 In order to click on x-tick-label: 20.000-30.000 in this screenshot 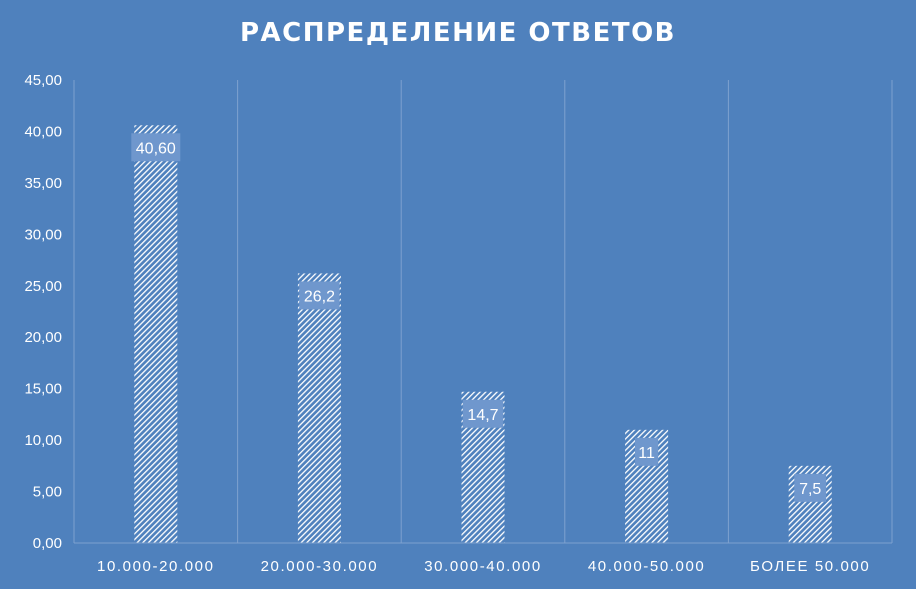, I will do `click(320, 566)`.